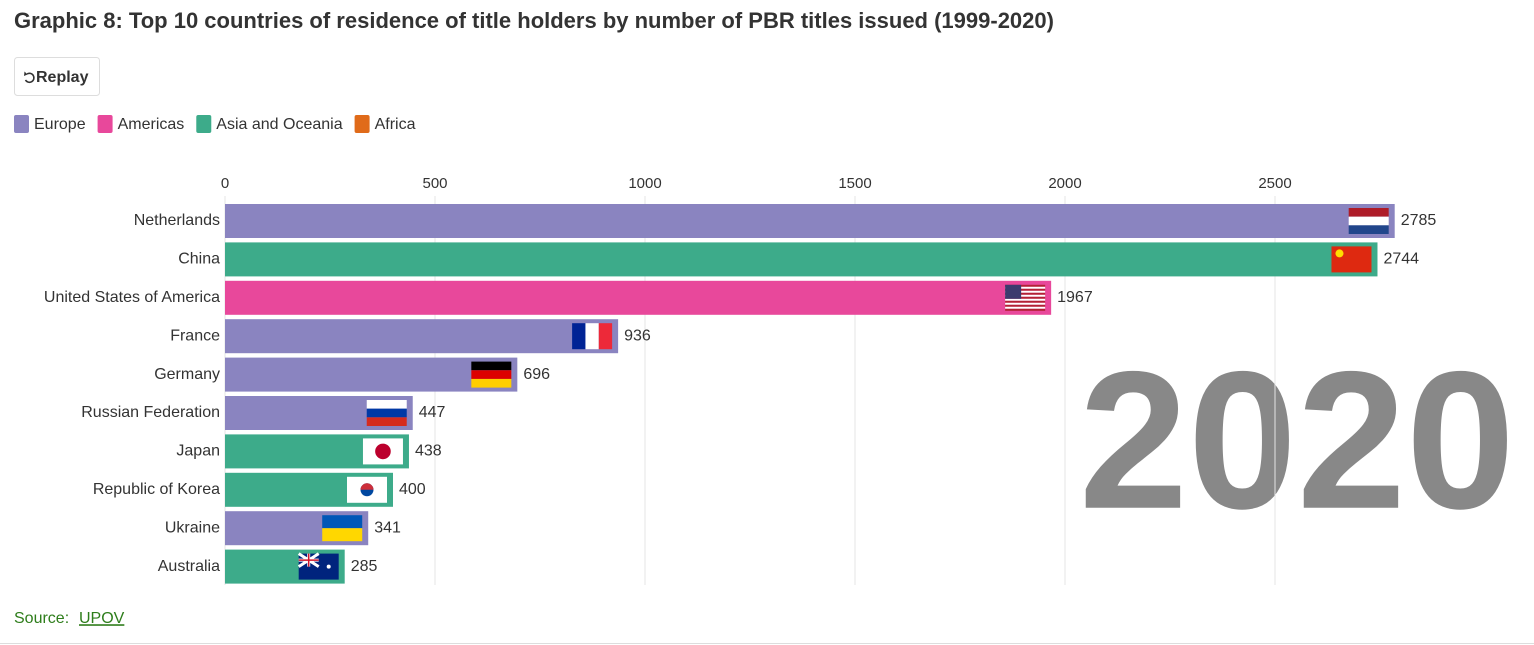  I want to click on flag-canton, so click(1013, 291).